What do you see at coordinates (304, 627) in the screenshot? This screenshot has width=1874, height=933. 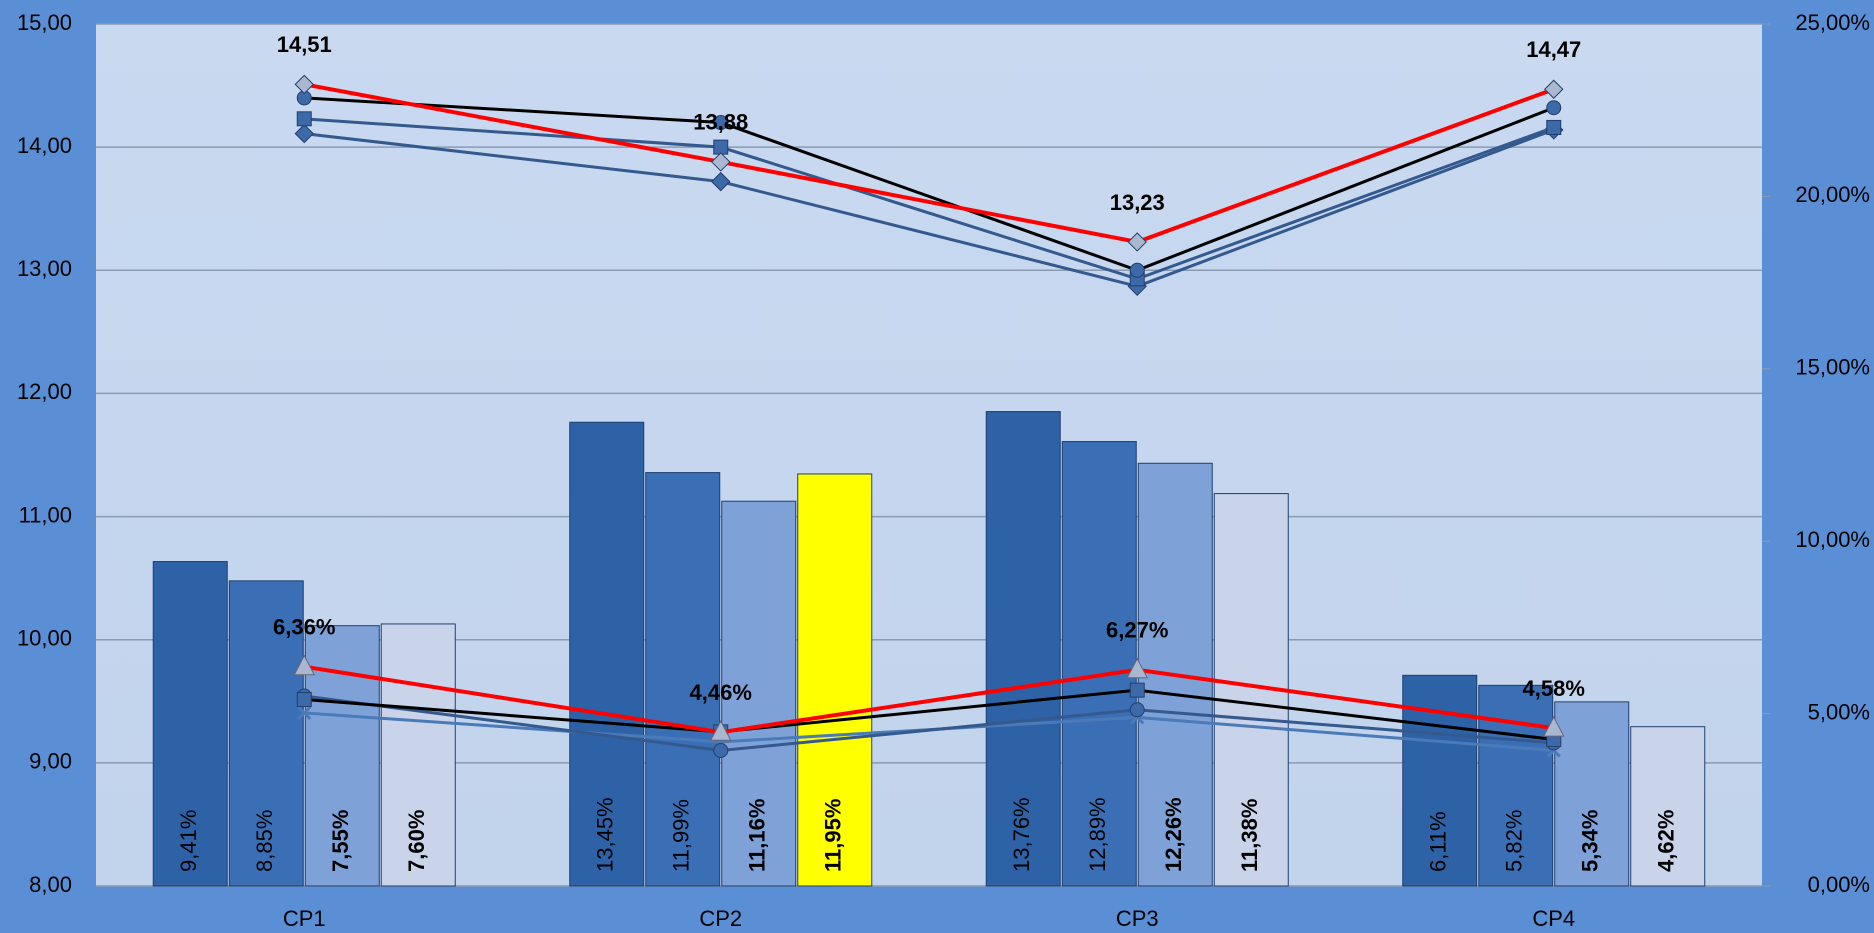 I see `line-value-label: 6,36%` at bounding box center [304, 627].